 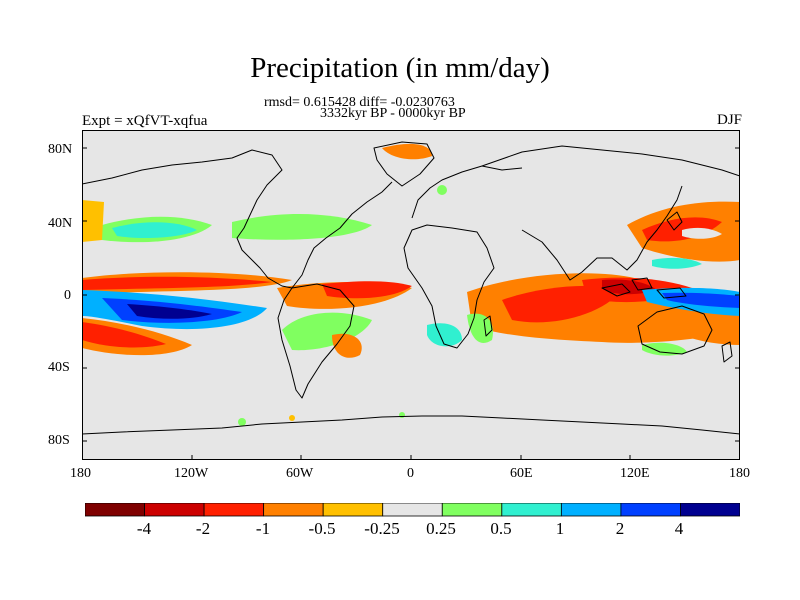 What do you see at coordinates (177, 283) in the screenshot?
I see `anomaly-pacific-north-band-core` at bounding box center [177, 283].